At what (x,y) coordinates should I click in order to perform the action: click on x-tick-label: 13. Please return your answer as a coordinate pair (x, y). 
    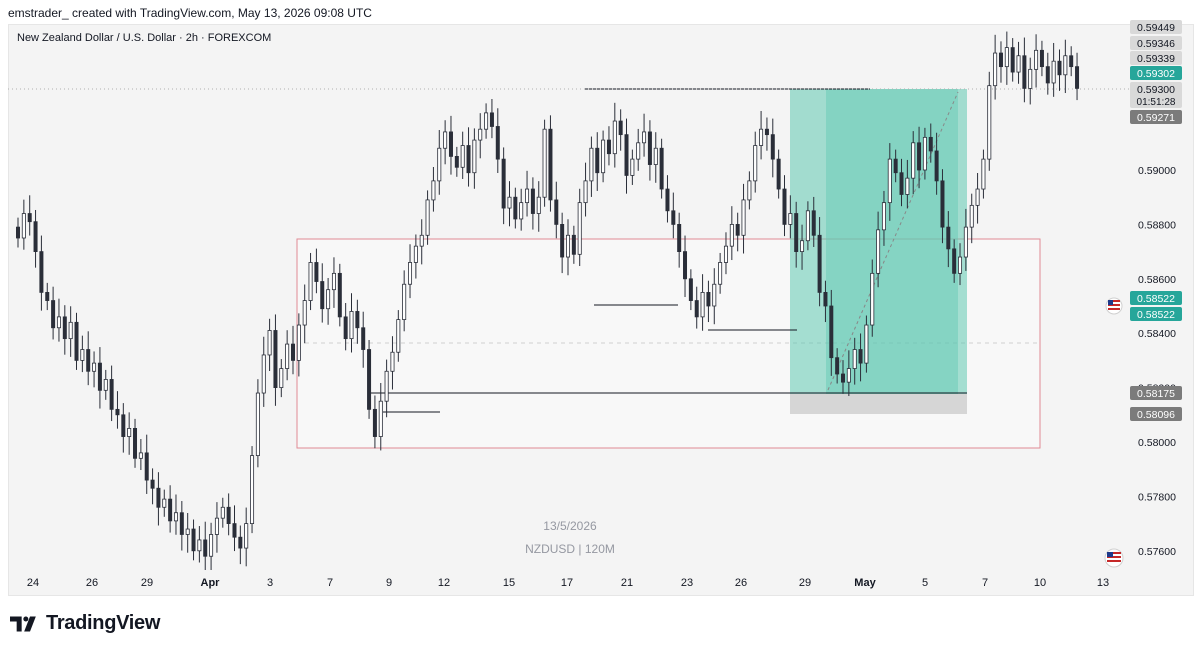
    Looking at the image, I should click on (1103, 583).